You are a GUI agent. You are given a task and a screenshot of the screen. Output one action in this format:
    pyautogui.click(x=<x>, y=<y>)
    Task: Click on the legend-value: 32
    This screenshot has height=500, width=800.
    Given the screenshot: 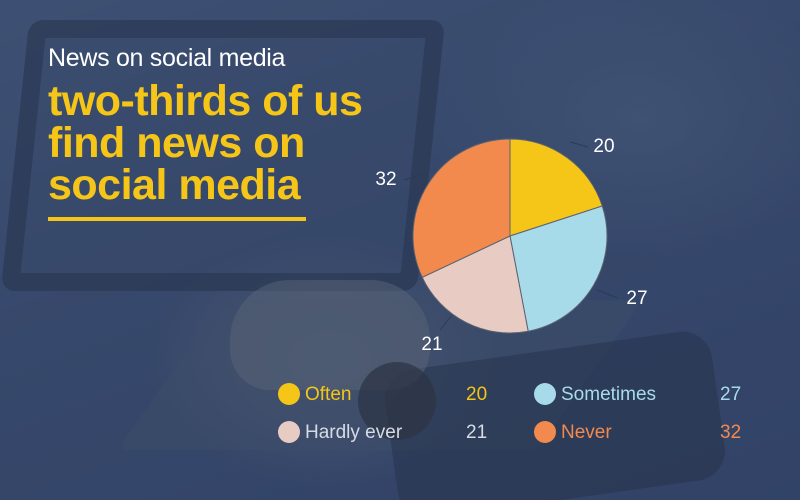 What is the action you would take?
    pyautogui.click(x=731, y=432)
    